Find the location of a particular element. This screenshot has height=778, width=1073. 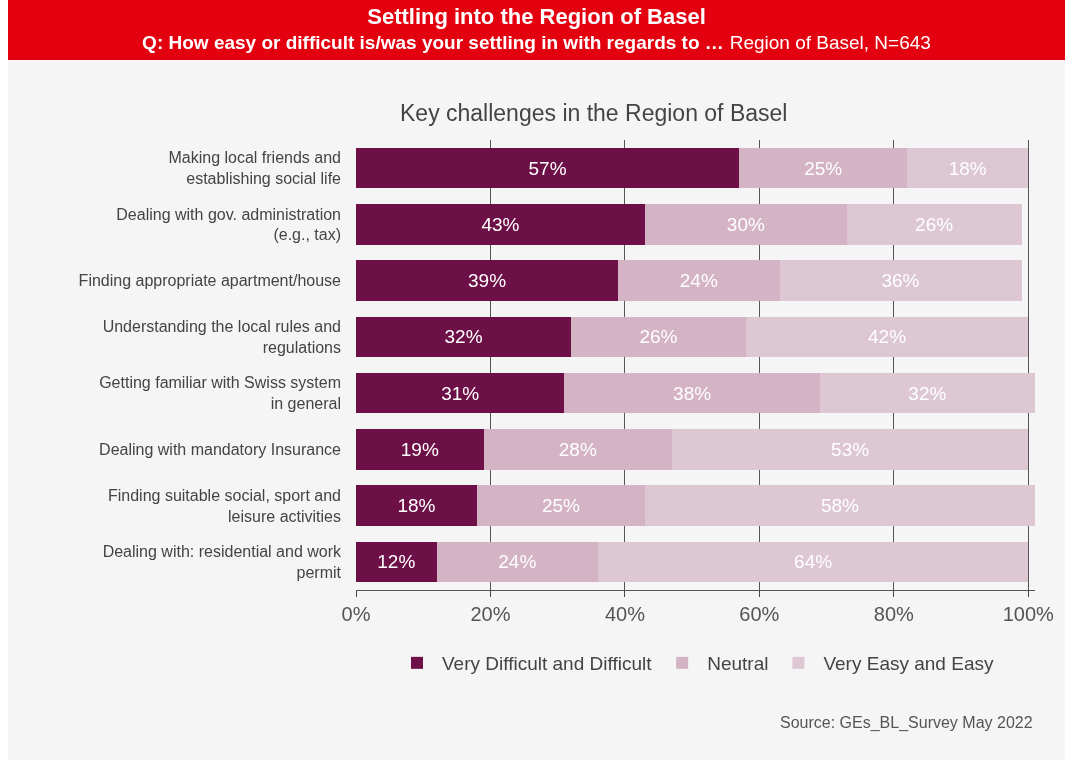

data-label: 57% is located at coordinates (547, 168).